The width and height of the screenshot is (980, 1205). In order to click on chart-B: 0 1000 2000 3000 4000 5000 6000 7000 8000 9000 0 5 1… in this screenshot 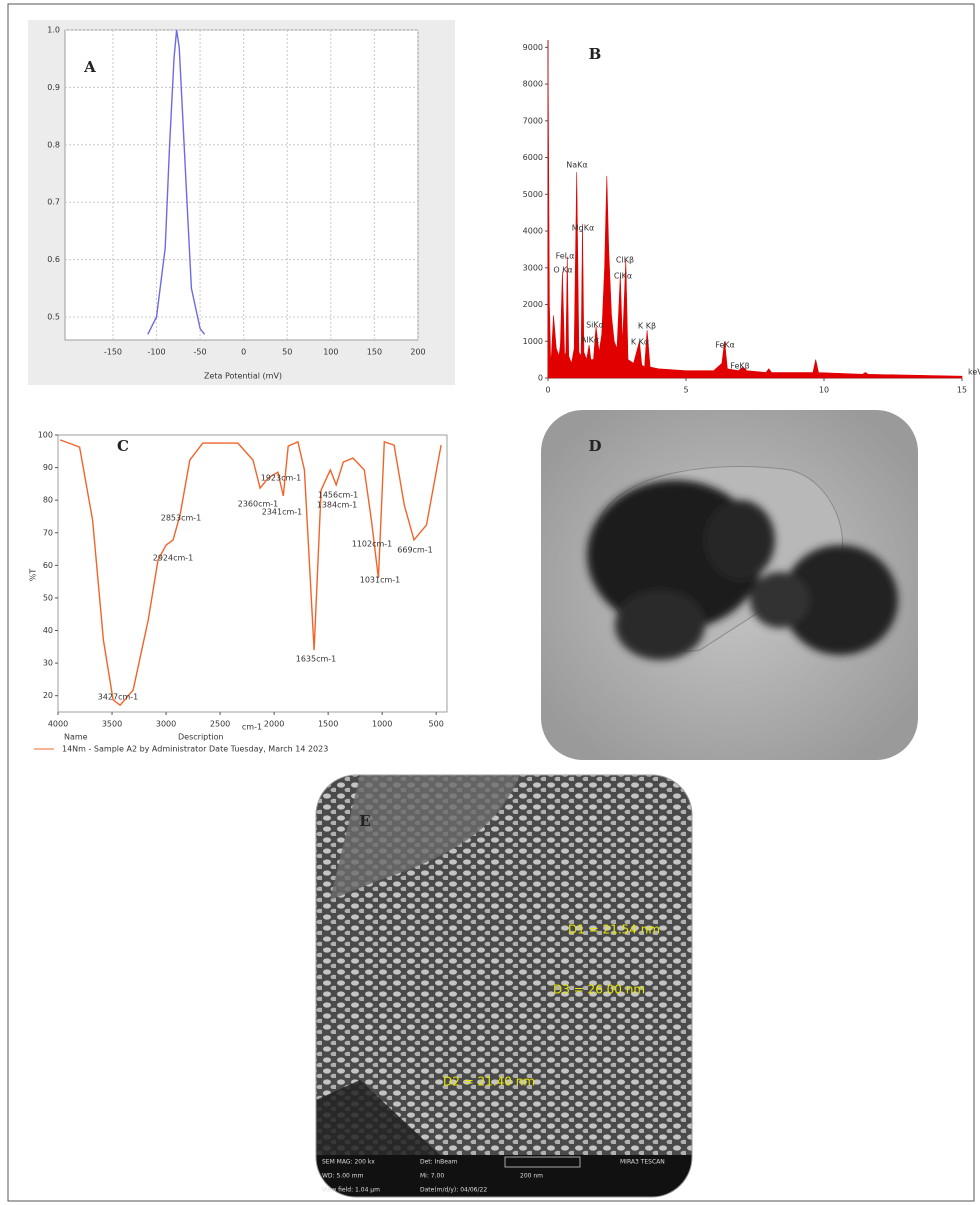, I will do `click(751, 217)`.